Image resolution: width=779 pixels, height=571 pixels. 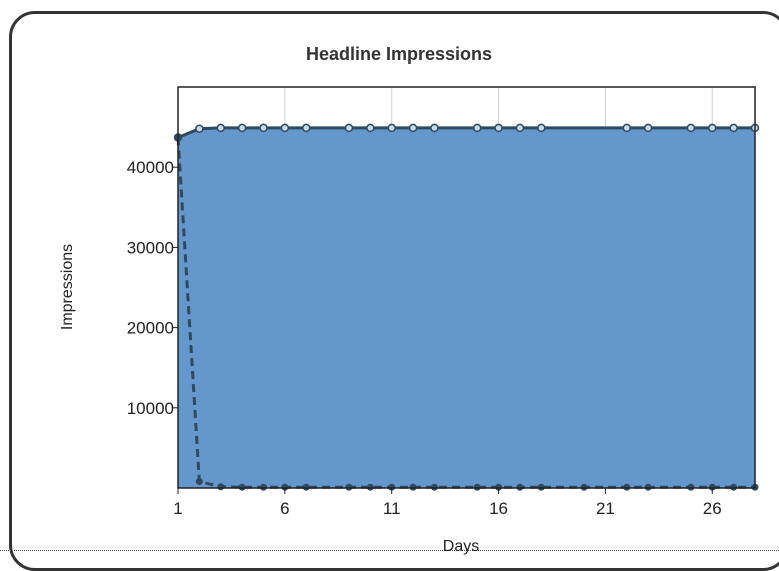 What do you see at coordinates (177, 508) in the screenshot?
I see `x-tick-label: 1` at bounding box center [177, 508].